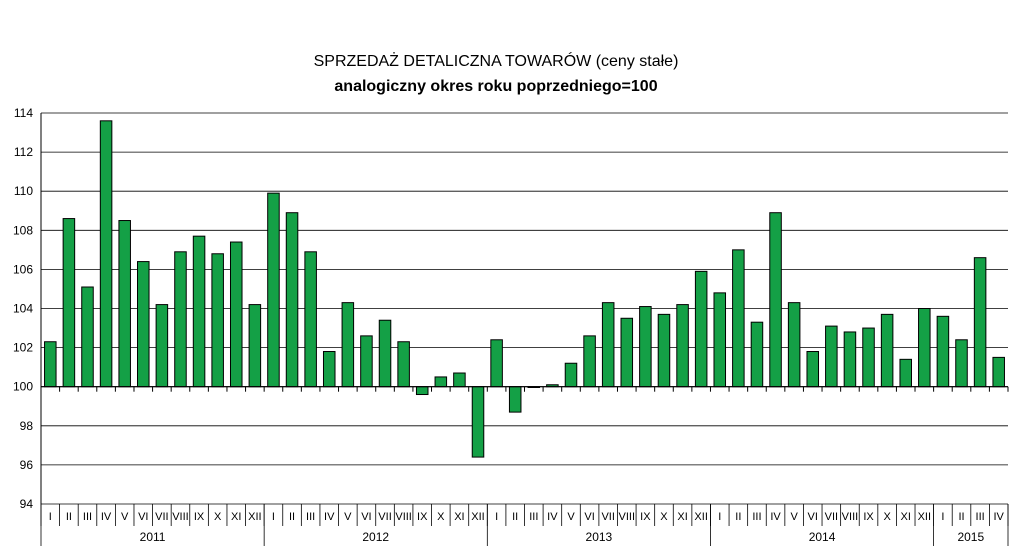 The width and height of the screenshot is (1020, 558). I want to click on y-tick-label: 110, so click(23, 191).